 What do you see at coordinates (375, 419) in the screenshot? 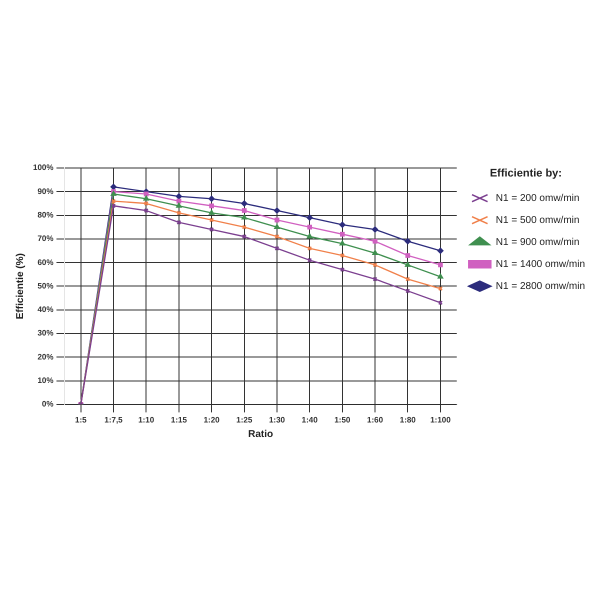
I see `x-tick-label: 1:60` at bounding box center [375, 419].